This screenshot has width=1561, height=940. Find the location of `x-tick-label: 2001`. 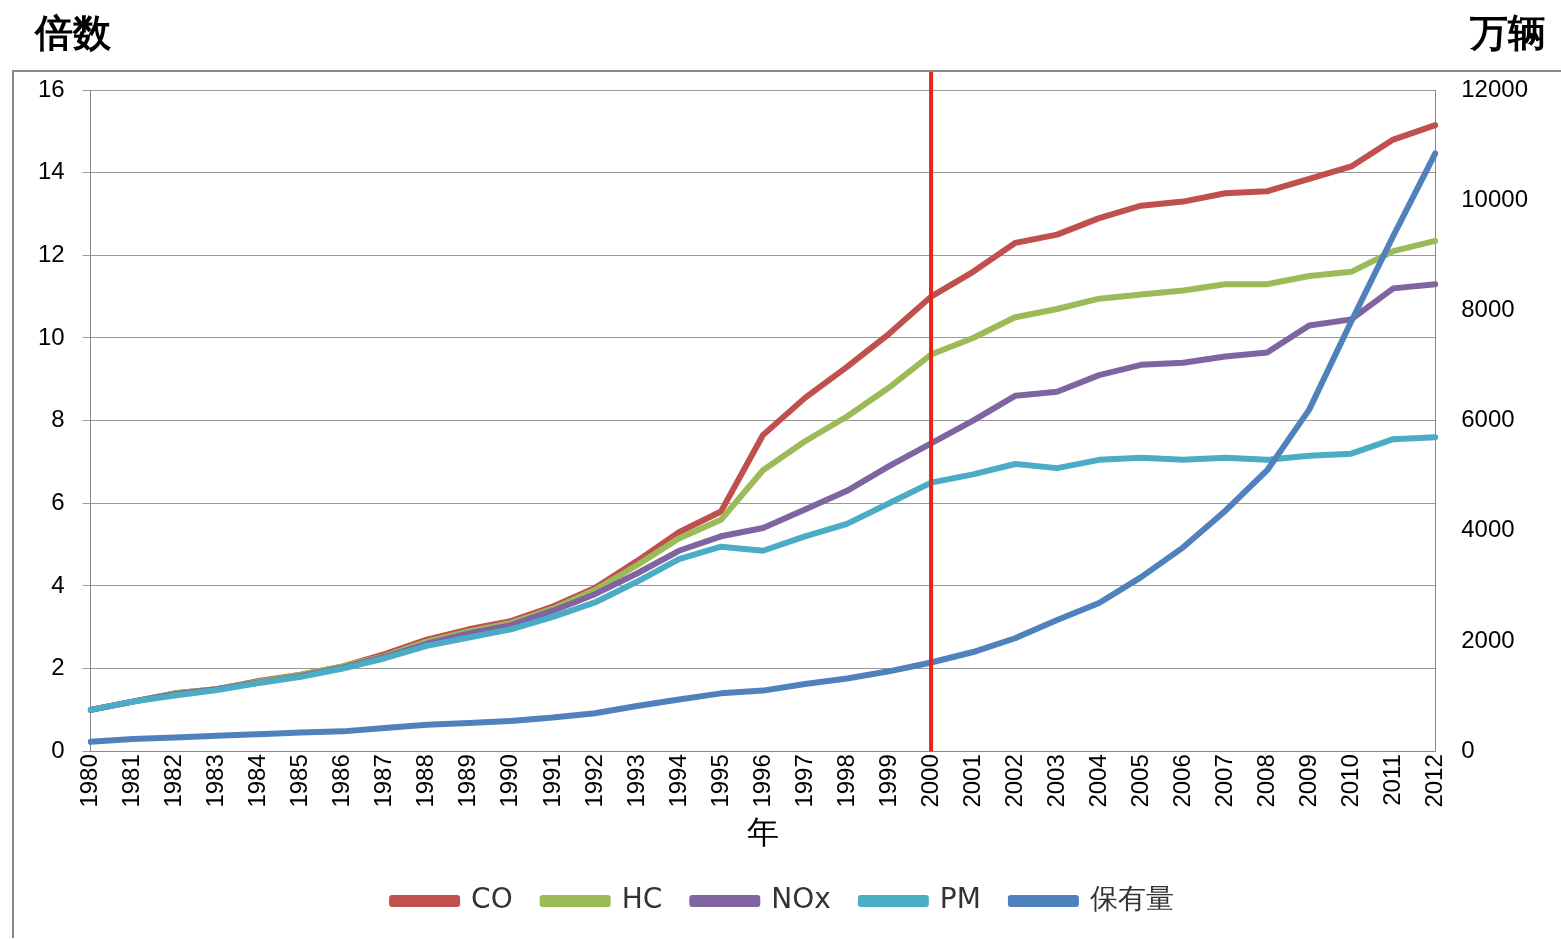

x-tick-label: 2001 is located at coordinates (971, 781).